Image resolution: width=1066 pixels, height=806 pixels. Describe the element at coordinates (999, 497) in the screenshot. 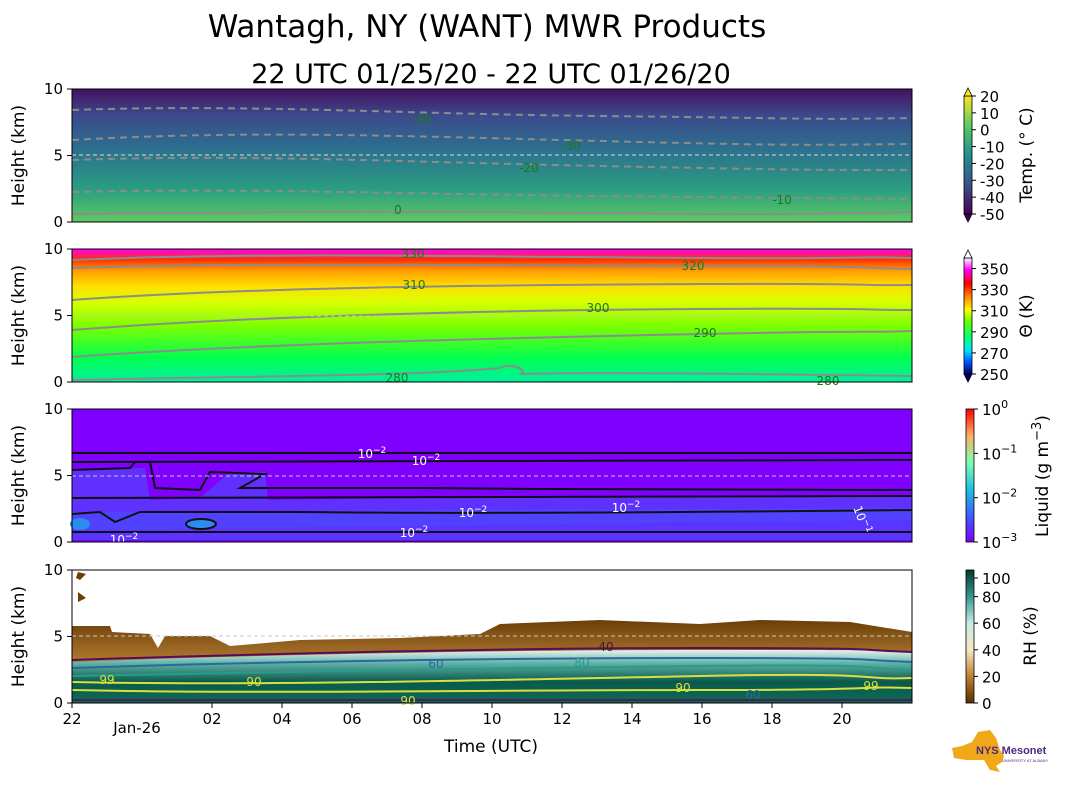

I see `colorbar-tick-label: 10⁻²` at that location.